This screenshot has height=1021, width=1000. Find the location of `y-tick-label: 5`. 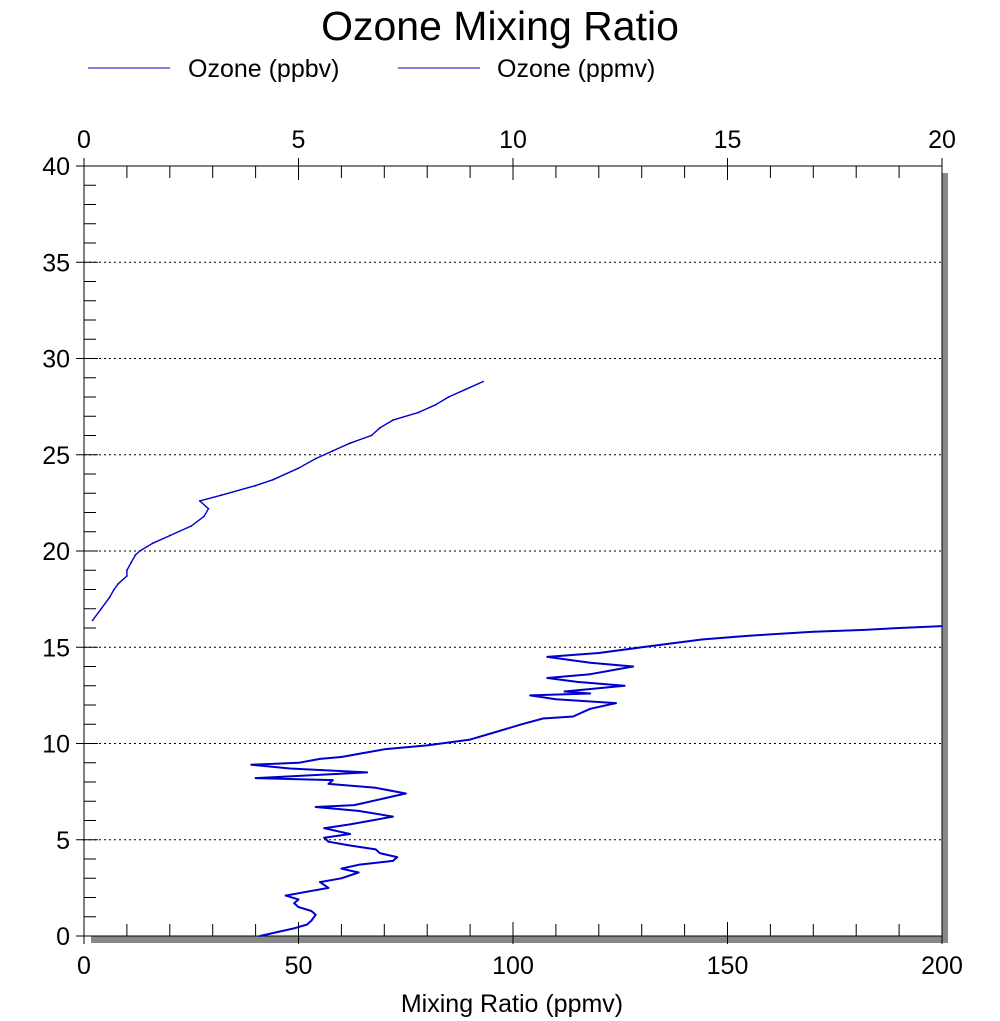

y-tick-label: 5 is located at coordinates (63, 841).